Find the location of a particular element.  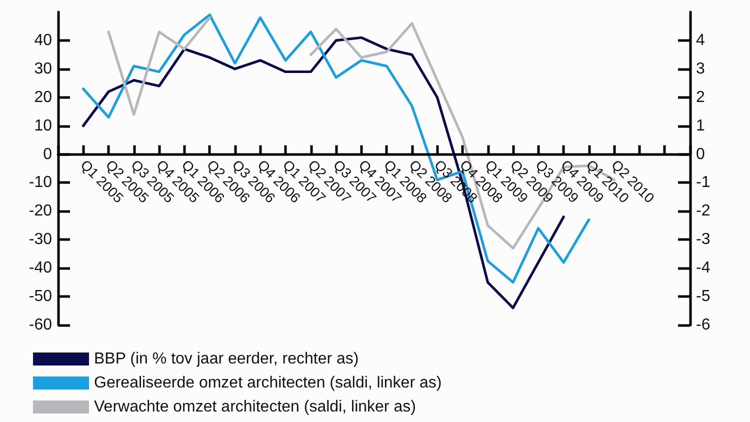

y-tick-label: -40 is located at coordinates (40, 268).